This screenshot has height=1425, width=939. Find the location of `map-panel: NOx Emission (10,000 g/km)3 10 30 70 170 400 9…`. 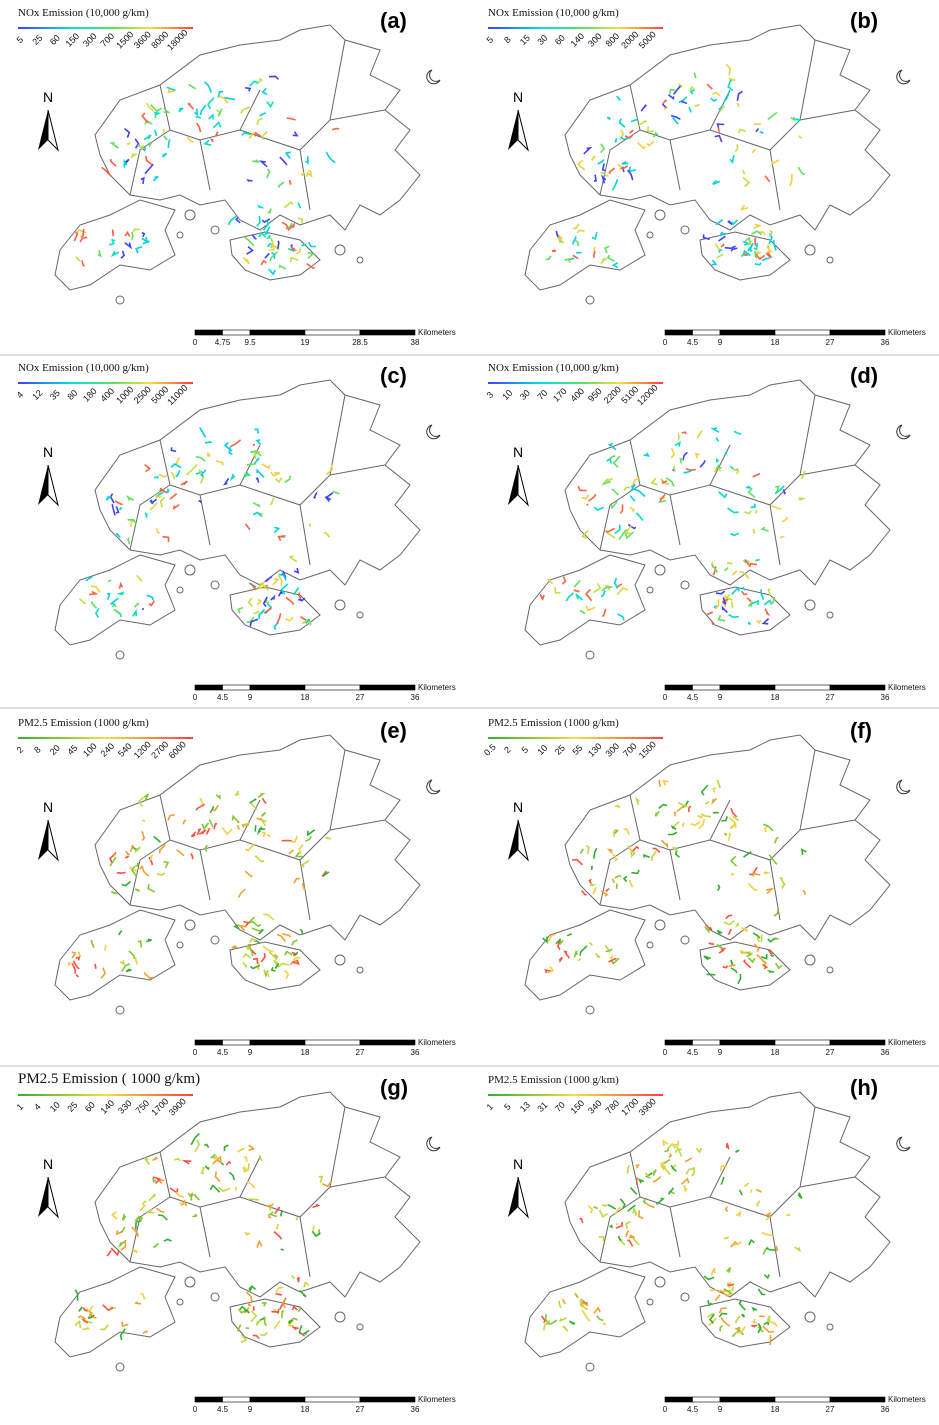

map-panel: NOx Emission (10,000 g/km)3 10 30 70 170 400 9… is located at coordinates (705, 532).